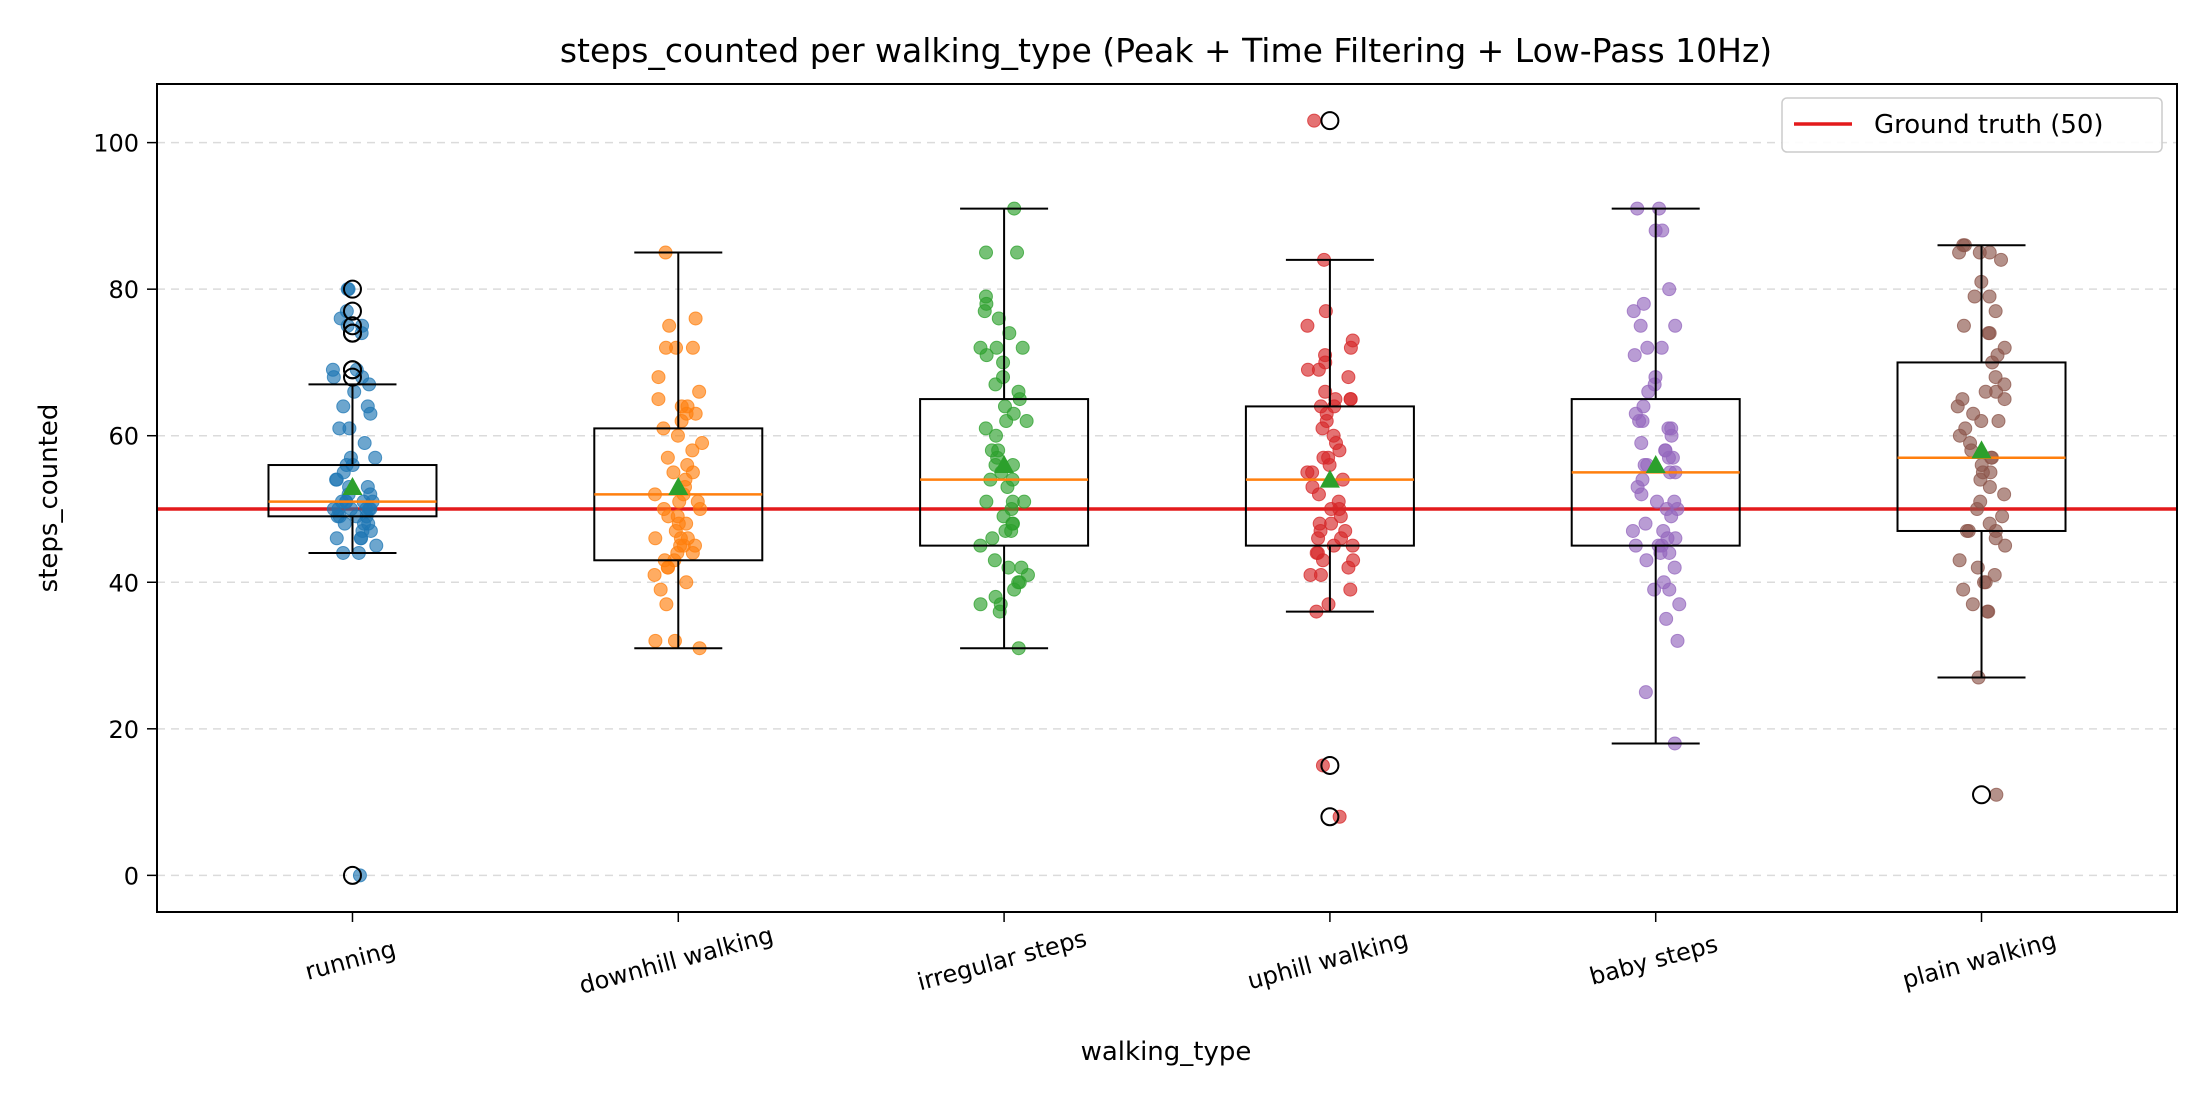 The height and width of the screenshot is (1104, 2200). Describe the element at coordinates (123, 730) in the screenshot. I see `y-tick-label-20: 20` at that location.